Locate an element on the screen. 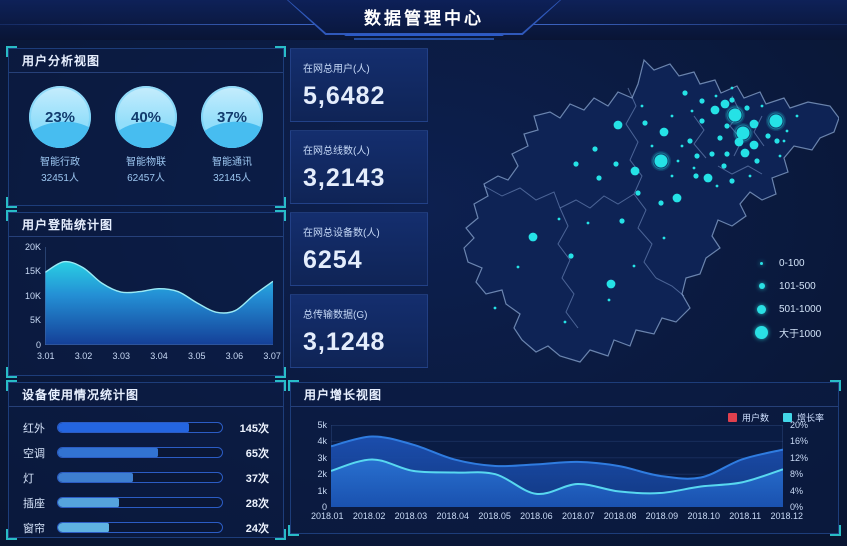 This screenshot has height=546, width=847. x-axis-label: 2018.10 is located at coordinates (703, 516).